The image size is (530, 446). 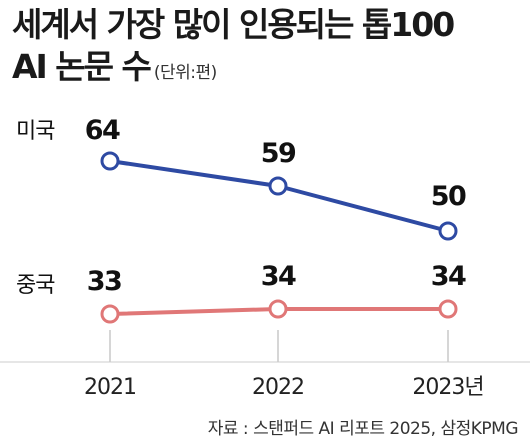 What do you see at coordinates (110, 387) in the screenshot?
I see `x-tick-label: 2021` at bounding box center [110, 387].